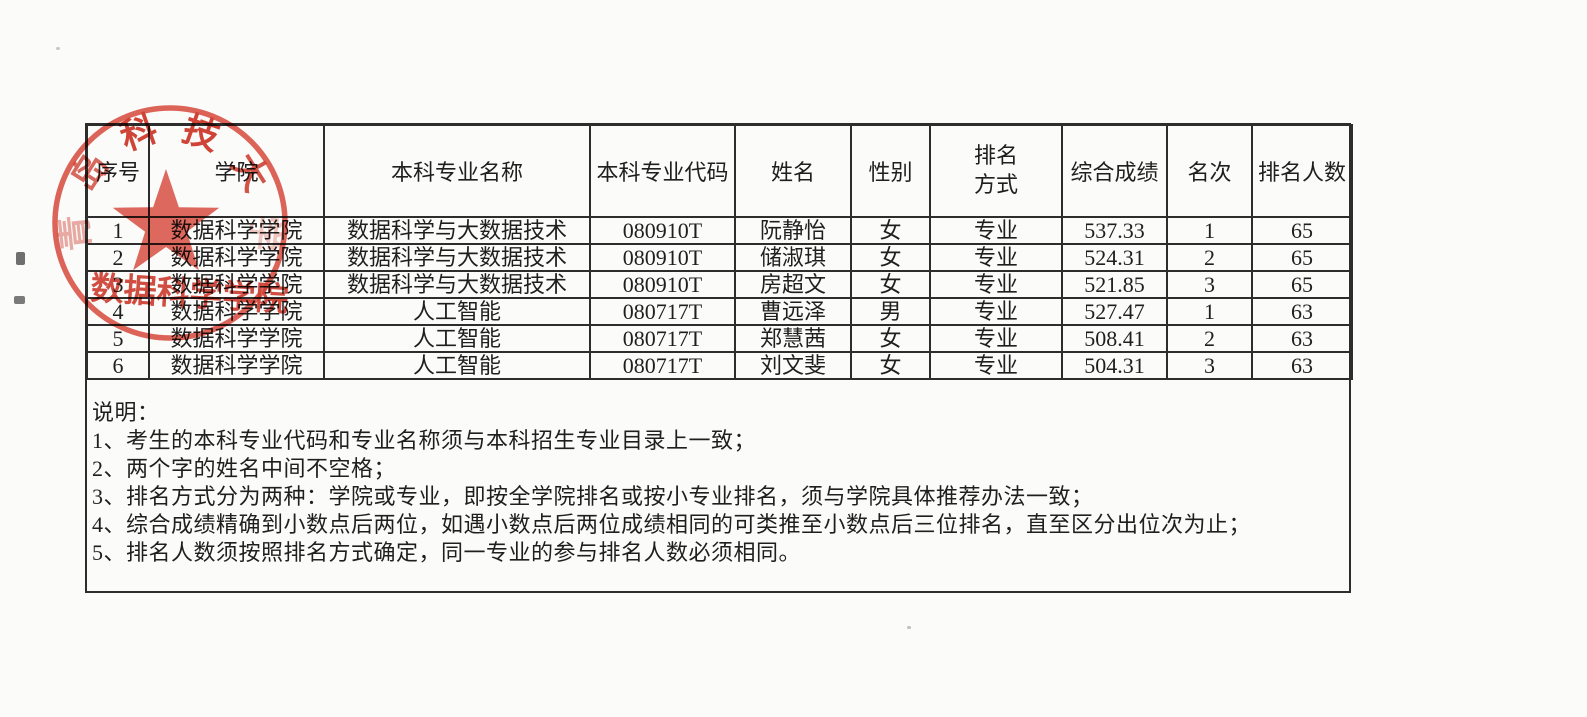 The width and height of the screenshot is (1587, 717). What do you see at coordinates (793, 284) in the screenshot?
I see `cell-student-name: 房超文` at bounding box center [793, 284].